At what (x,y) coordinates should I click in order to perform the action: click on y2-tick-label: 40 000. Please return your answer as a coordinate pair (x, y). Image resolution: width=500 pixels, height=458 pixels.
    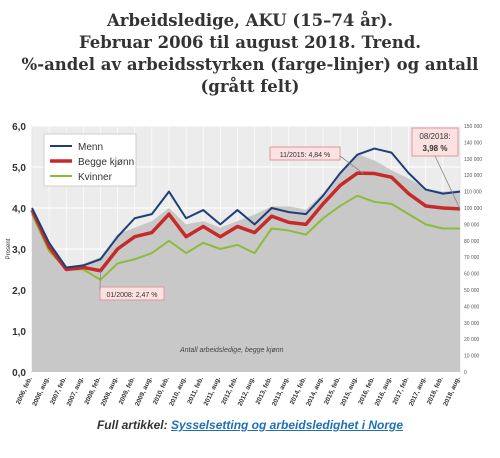
    Looking at the image, I should click on (472, 307).